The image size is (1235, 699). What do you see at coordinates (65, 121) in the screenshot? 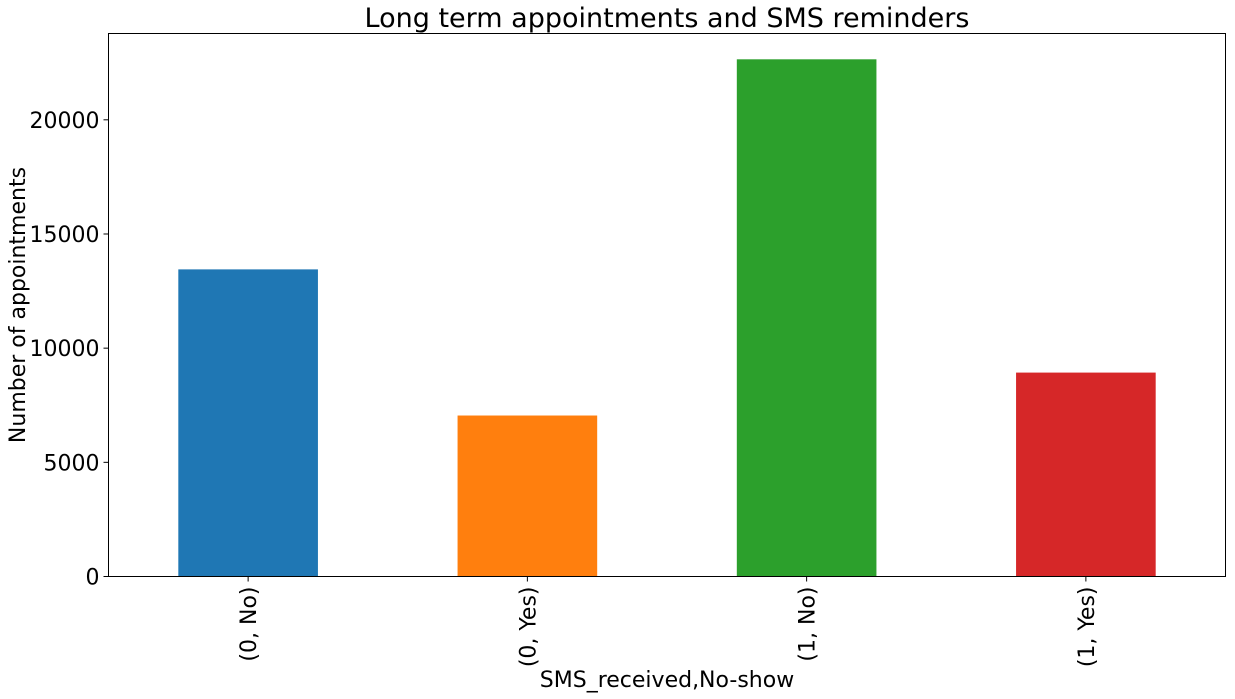
I see `y-tick-label: 20000` at bounding box center [65, 121].